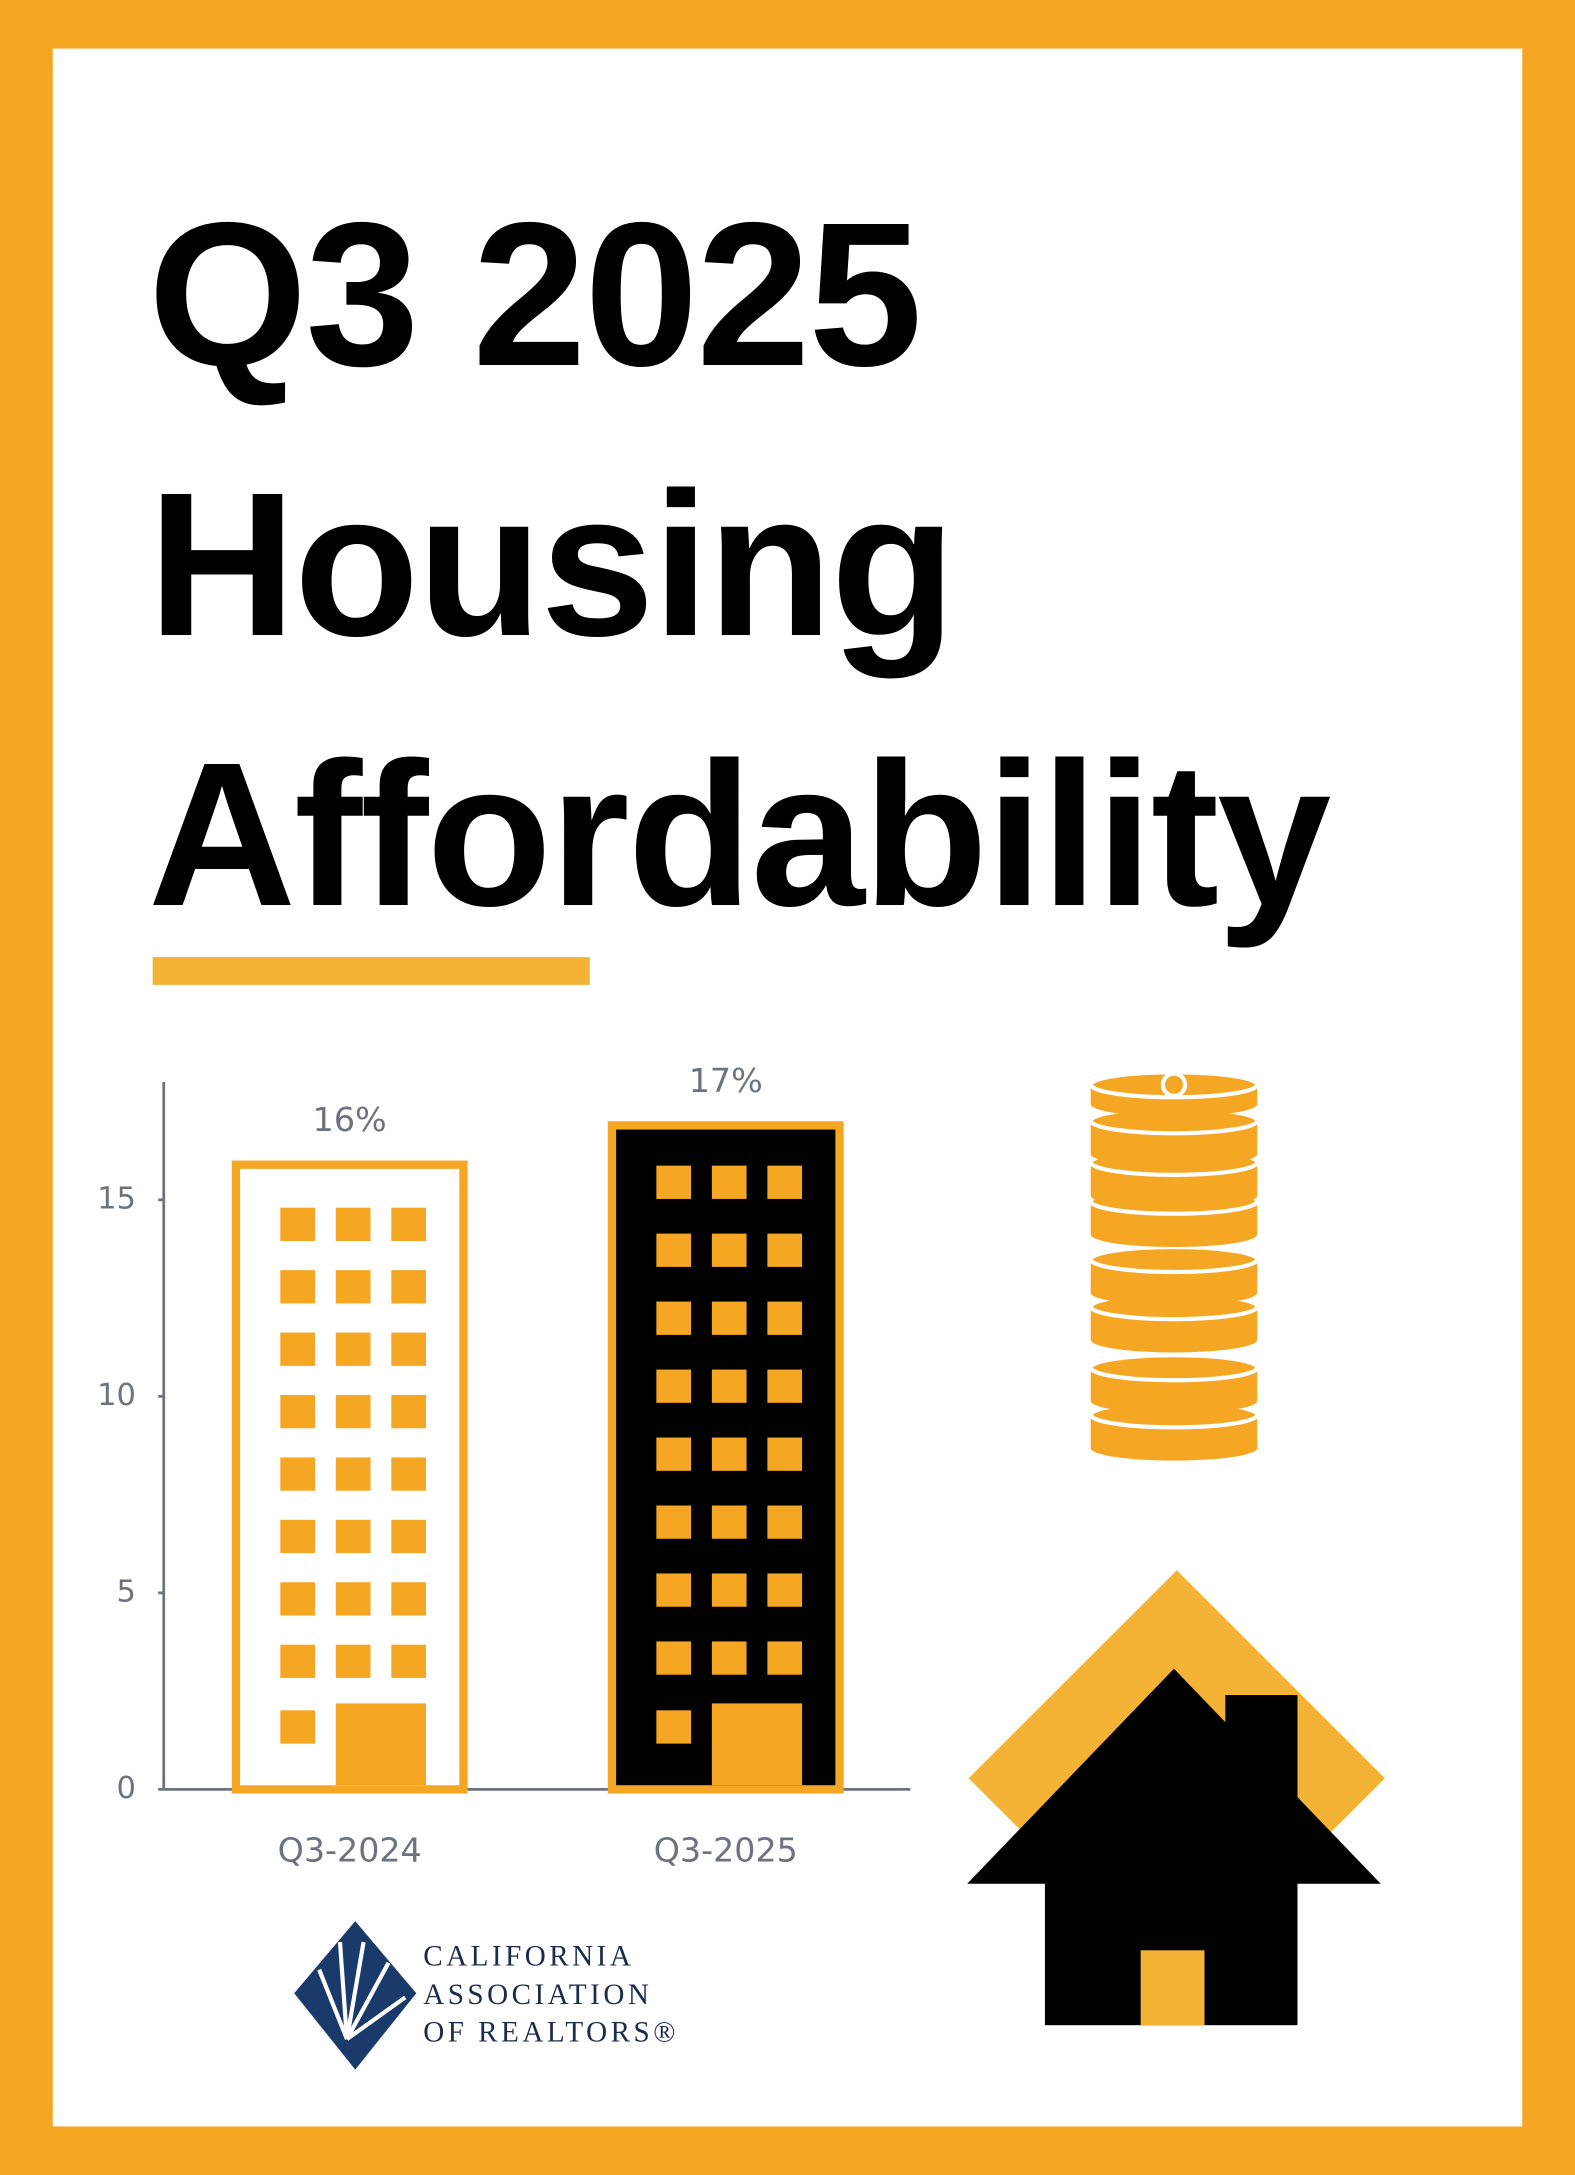  What do you see at coordinates (1261, 1757) in the screenshot?
I see `house-chimney` at bounding box center [1261, 1757].